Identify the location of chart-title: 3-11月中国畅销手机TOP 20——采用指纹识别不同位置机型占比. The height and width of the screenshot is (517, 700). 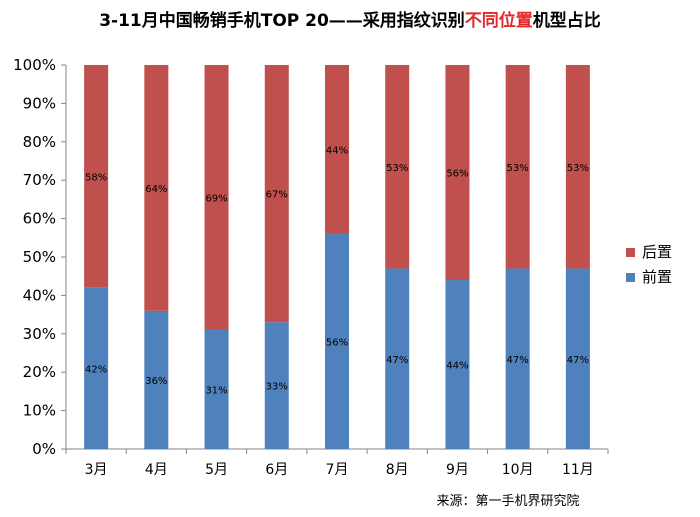
(350, 20).